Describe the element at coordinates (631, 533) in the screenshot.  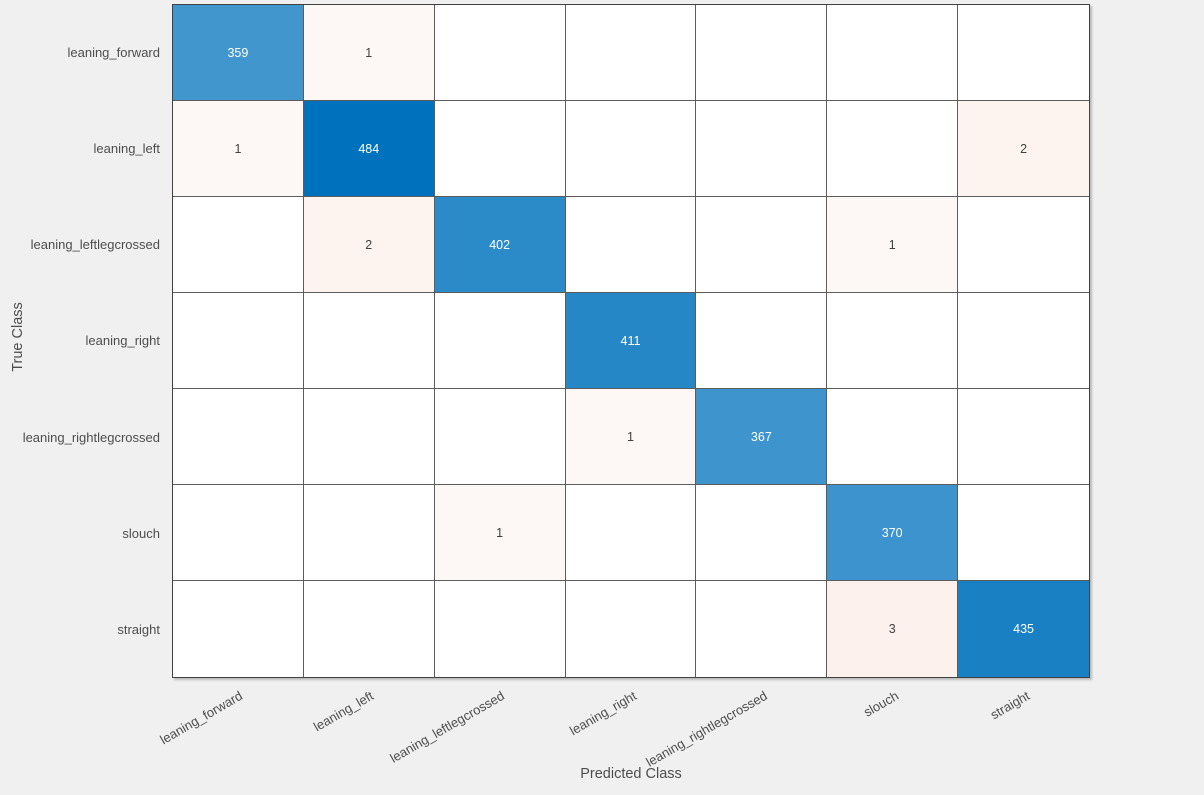
I see `matrix-cell-slouch-leaning_right` at that location.